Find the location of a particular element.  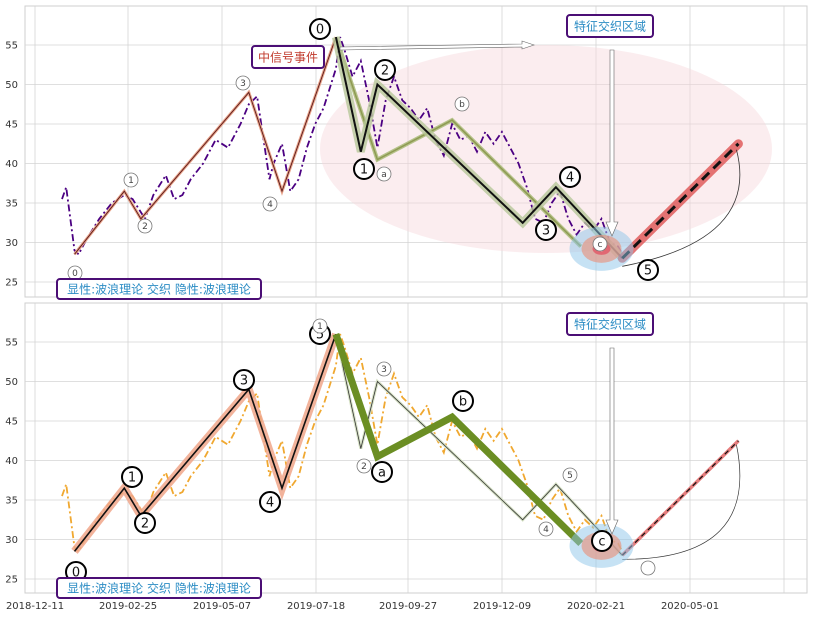

minor-abc-label-2-circle is located at coordinates (600, 244).